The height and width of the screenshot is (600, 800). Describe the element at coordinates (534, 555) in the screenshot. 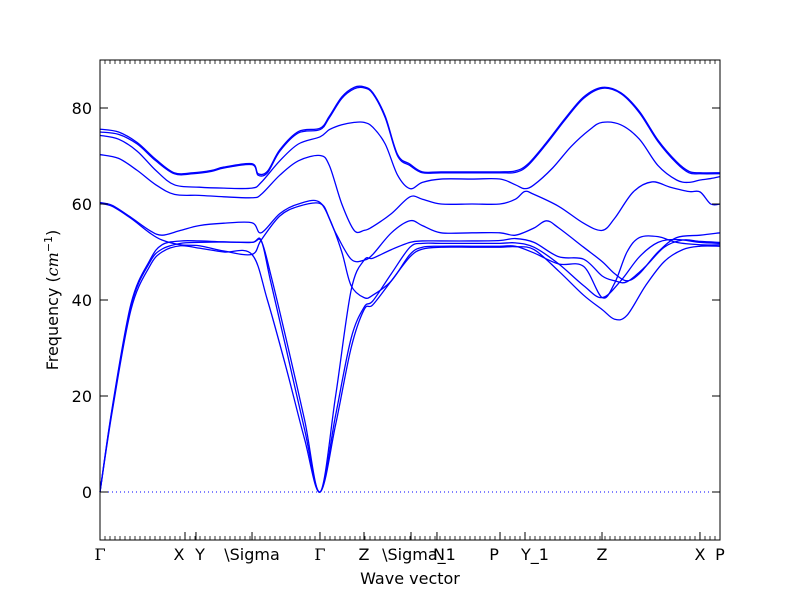

I see `x-tick-label: Y_1` at that location.